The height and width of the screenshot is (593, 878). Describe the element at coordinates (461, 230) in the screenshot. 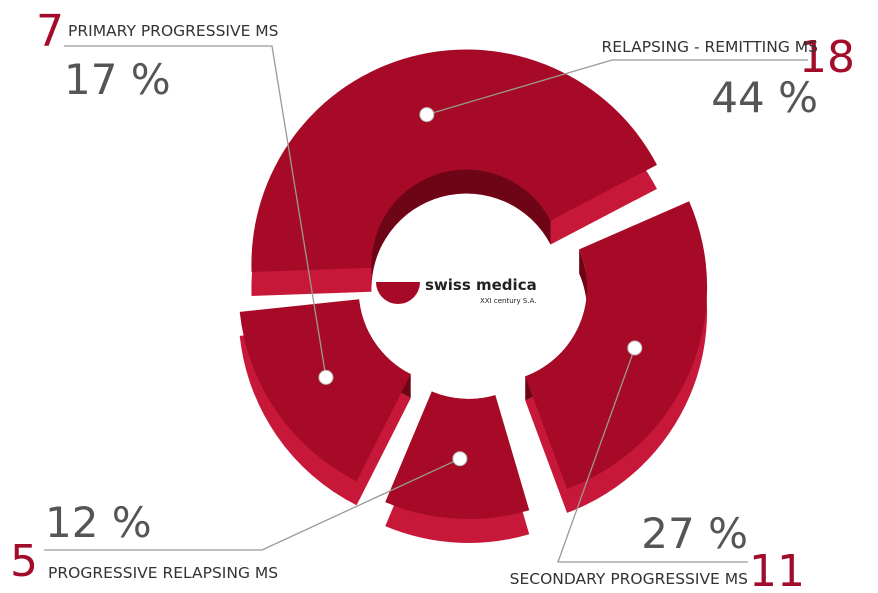

I see `slice-inner-wall` at that location.